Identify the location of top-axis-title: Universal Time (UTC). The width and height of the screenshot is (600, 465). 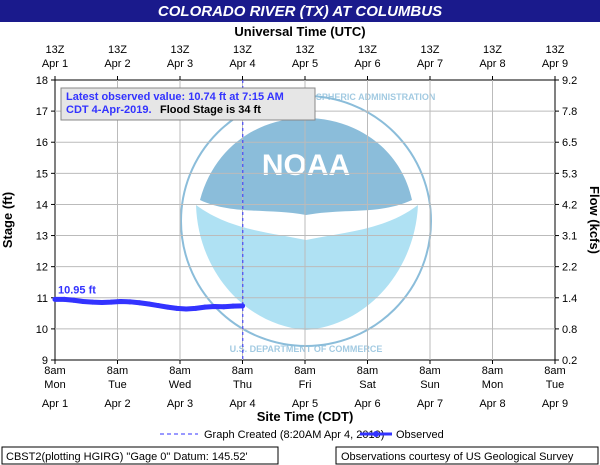
(299, 31).